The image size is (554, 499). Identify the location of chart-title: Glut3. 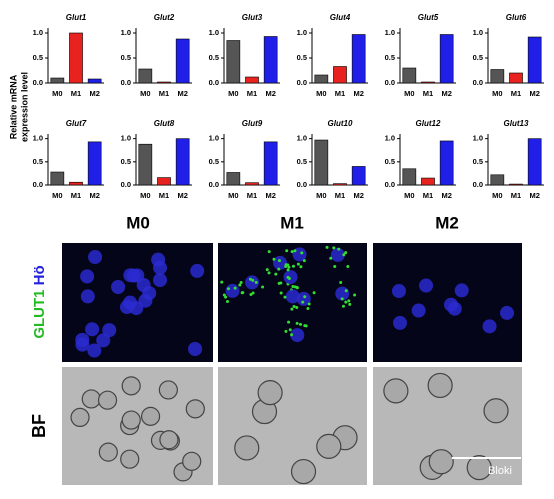
(252, 17).